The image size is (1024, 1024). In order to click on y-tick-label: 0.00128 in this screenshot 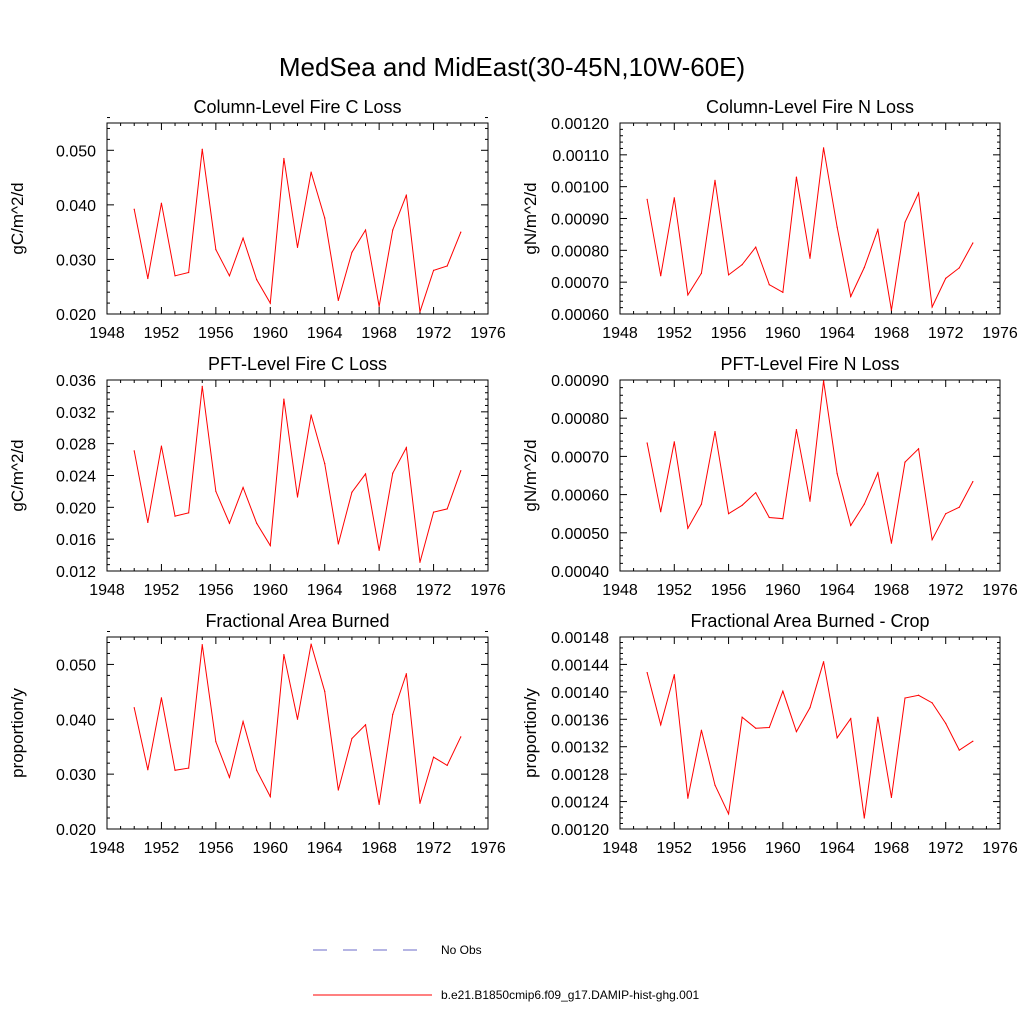, I will do `click(580, 775)`.